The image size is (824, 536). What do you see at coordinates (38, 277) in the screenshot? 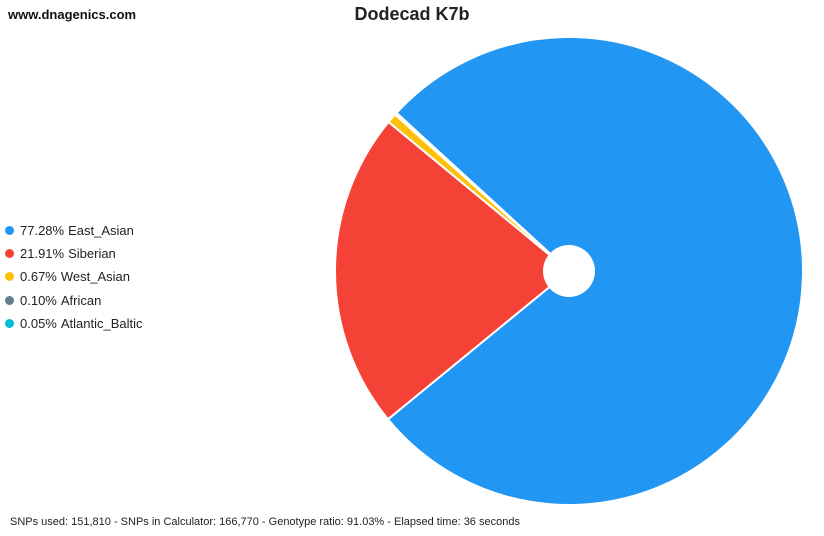
I see `legend-value: 0.67%` at bounding box center [38, 277].